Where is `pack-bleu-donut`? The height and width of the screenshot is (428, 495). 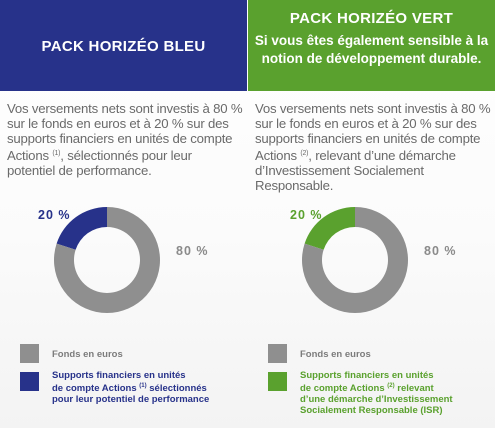
pack-bleu-donut is located at coordinates (107, 260).